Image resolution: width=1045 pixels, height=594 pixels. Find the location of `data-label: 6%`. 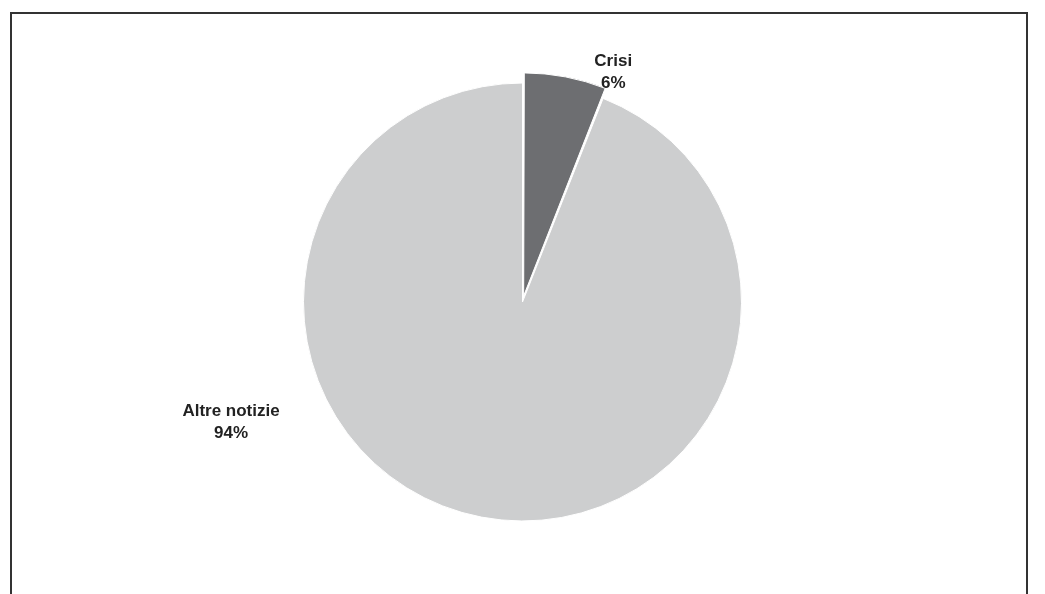

data-label: 6% is located at coordinates (613, 83).